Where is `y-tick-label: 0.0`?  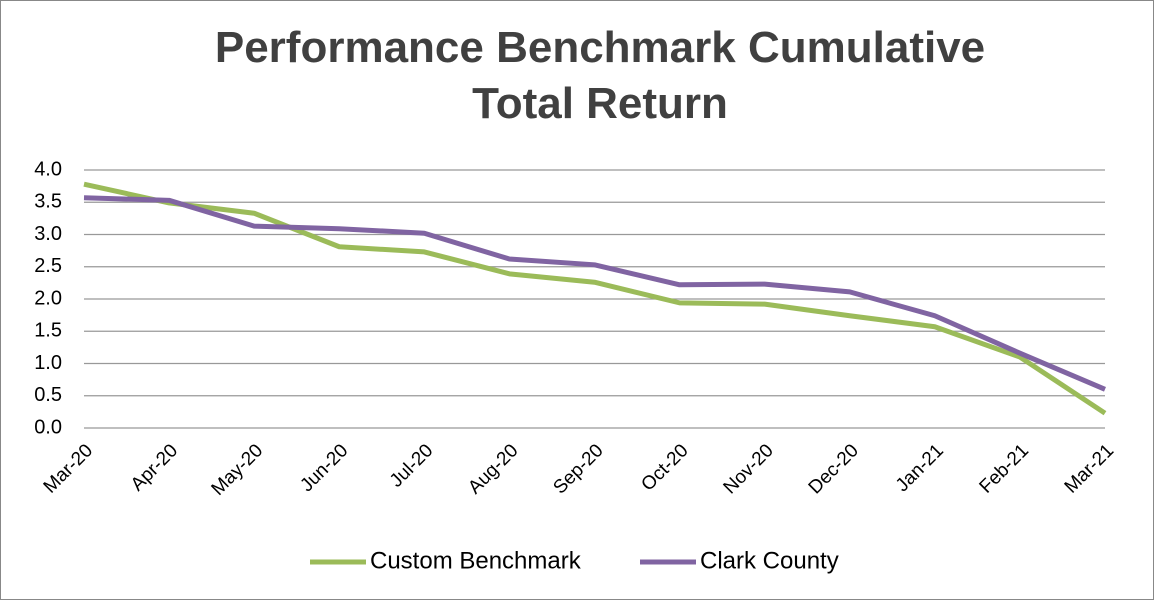
y-tick-label: 0.0 is located at coordinates (48, 427).